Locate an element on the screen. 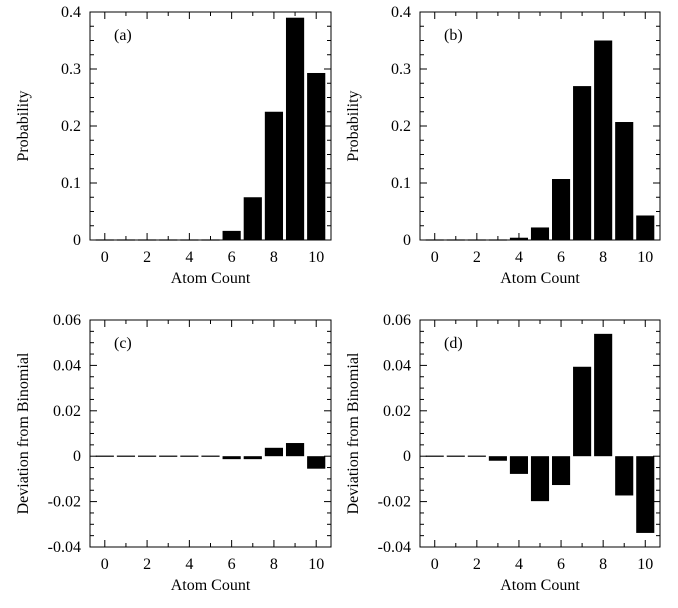  panel-label: (d) is located at coordinates (453, 343).